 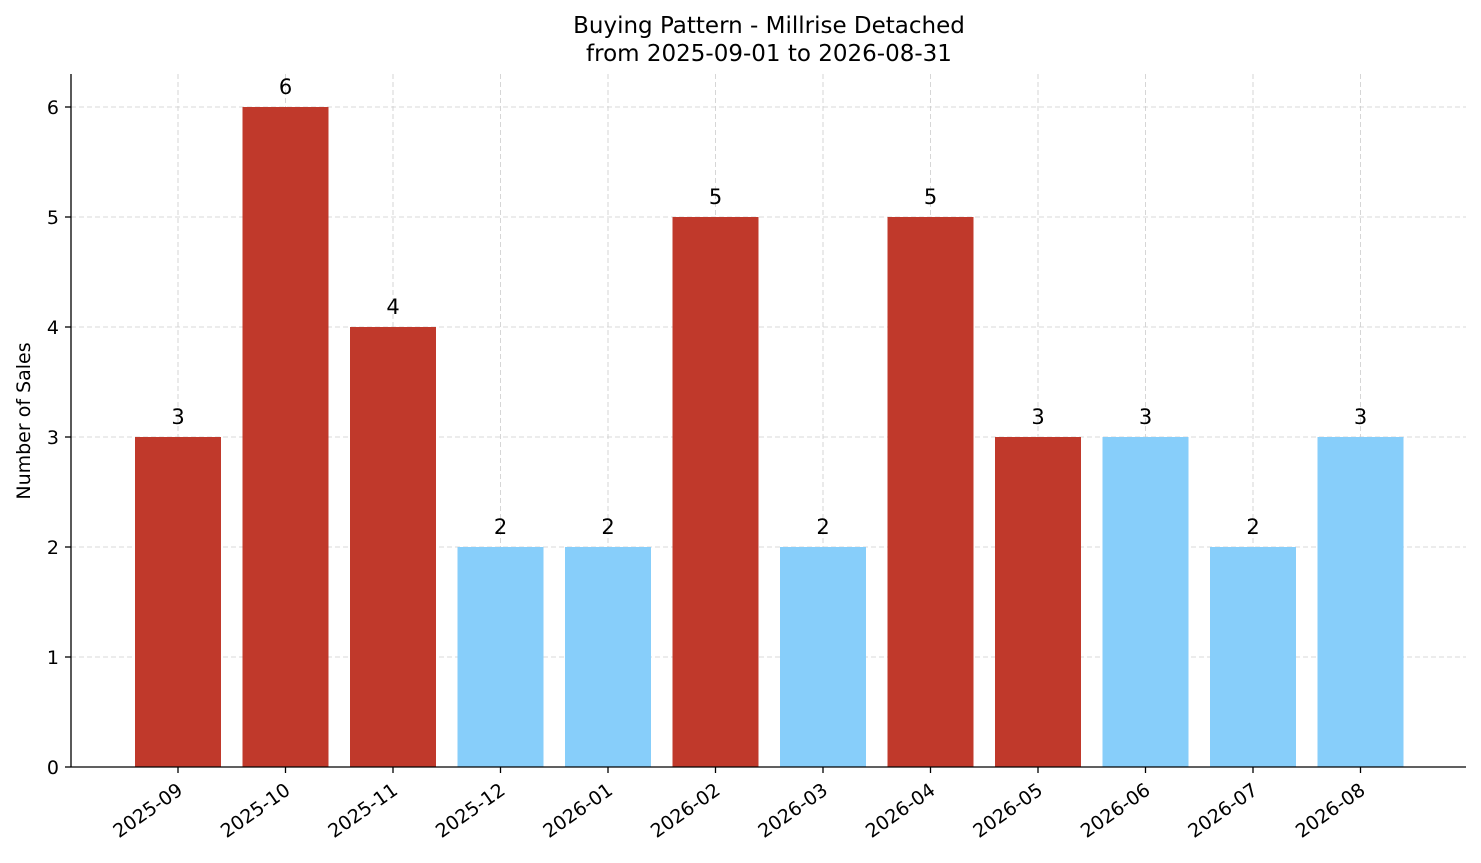 I want to click on bar-value-label: 4, so click(x=392, y=307).